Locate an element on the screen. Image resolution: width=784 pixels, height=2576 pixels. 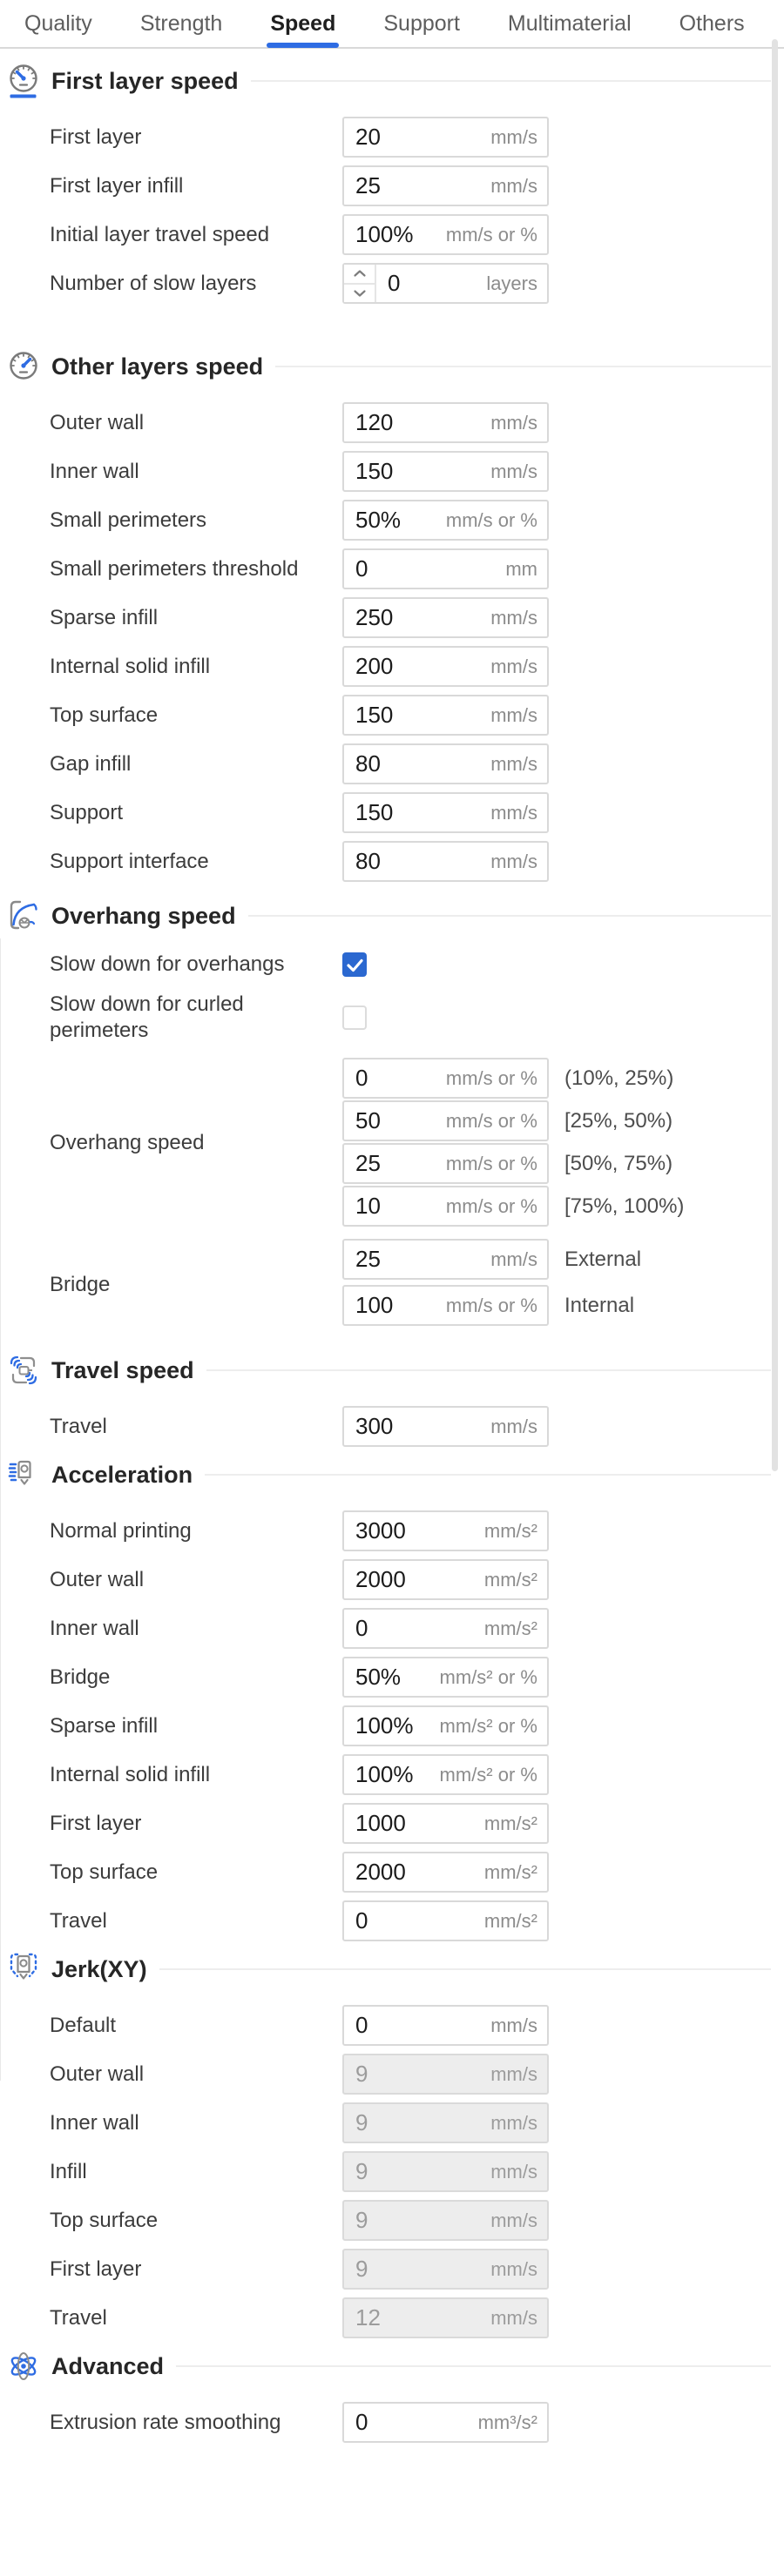
section-header: Acceleration is located at coordinates (392, 1475).